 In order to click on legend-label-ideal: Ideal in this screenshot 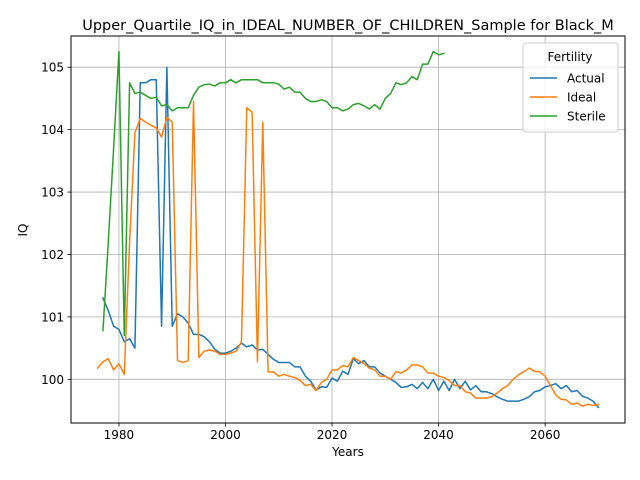, I will do `click(581, 98)`.